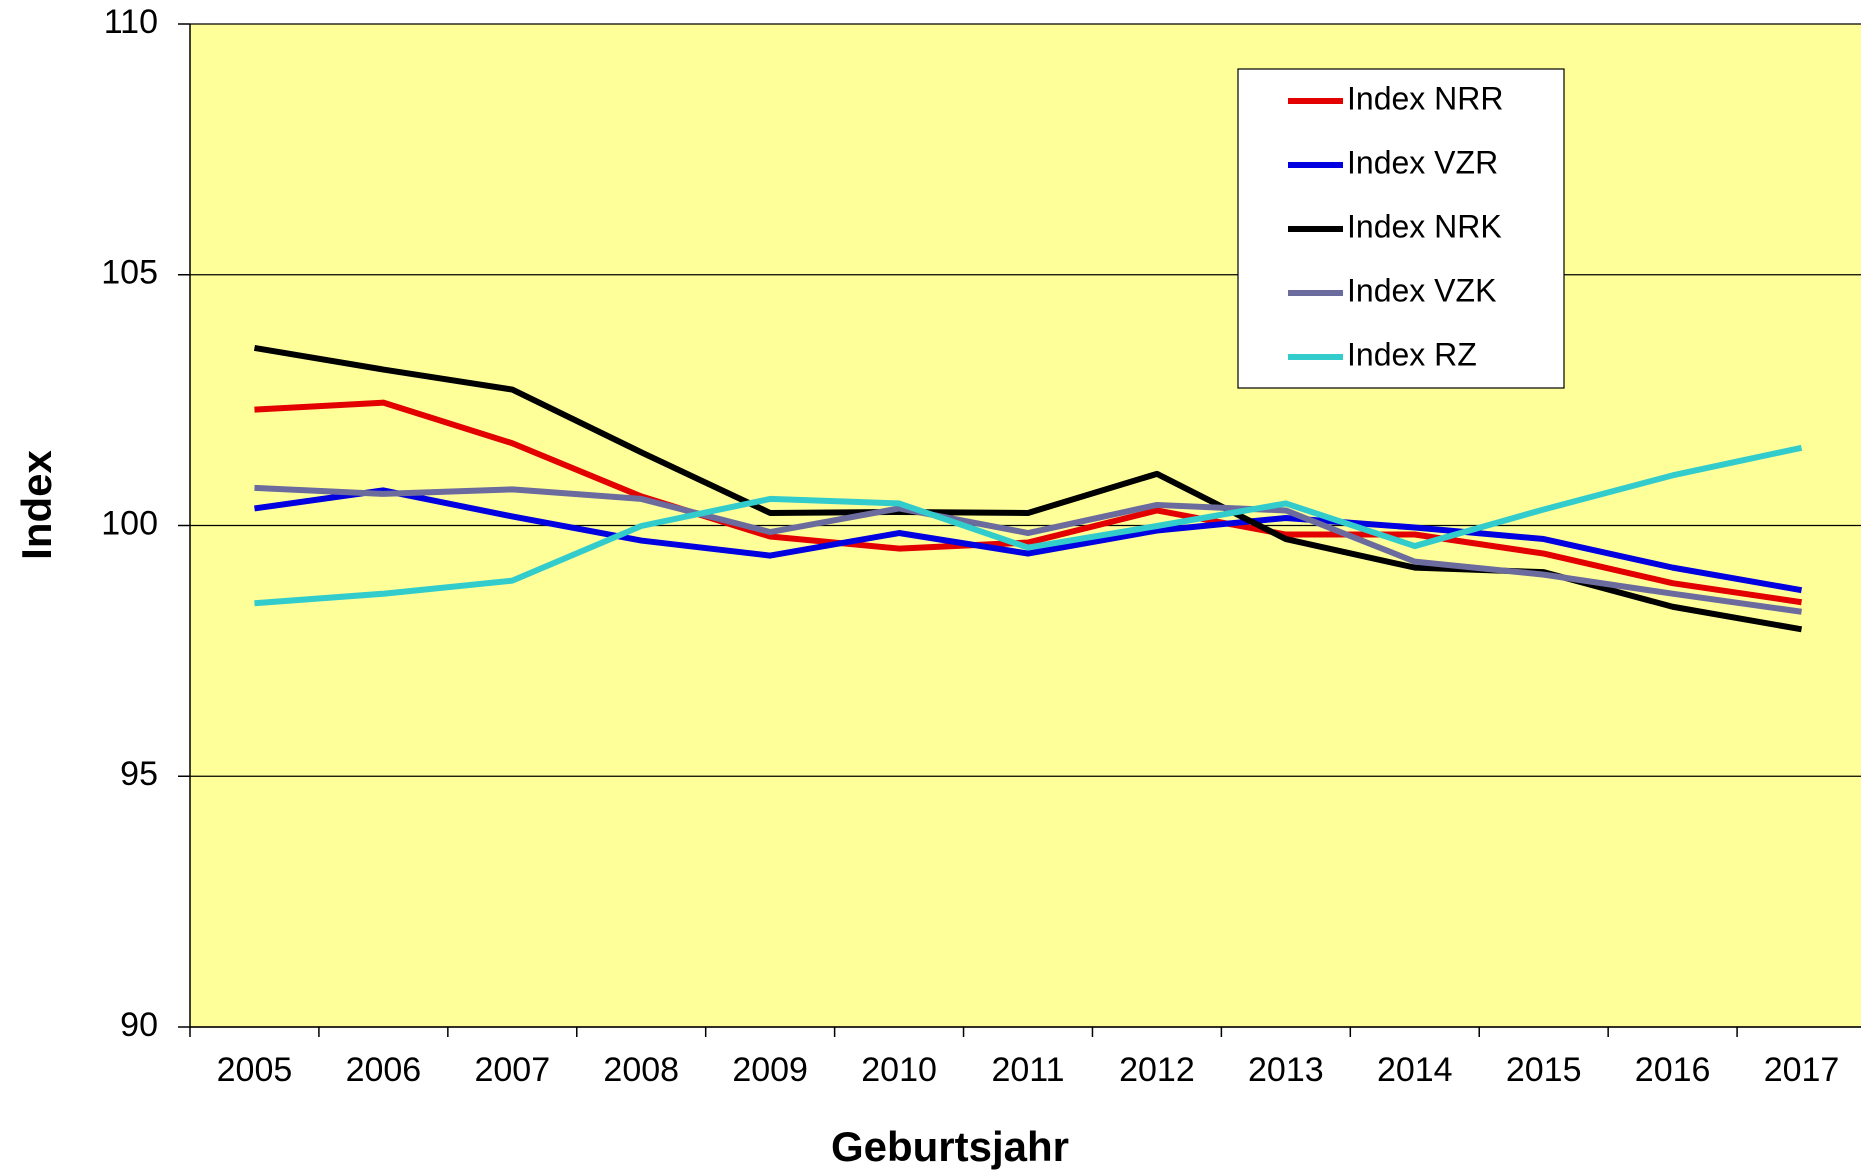 Image resolution: width=1861 pixels, height=1176 pixels. What do you see at coordinates (1157, 1070) in the screenshot?
I see `x-tick-label: 2012` at bounding box center [1157, 1070].